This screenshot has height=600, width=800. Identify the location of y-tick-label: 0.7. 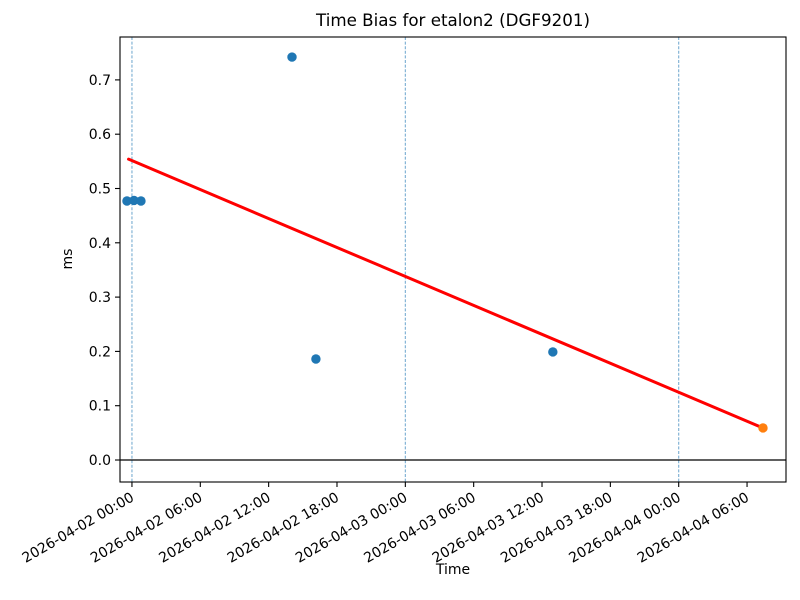
(100, 81).